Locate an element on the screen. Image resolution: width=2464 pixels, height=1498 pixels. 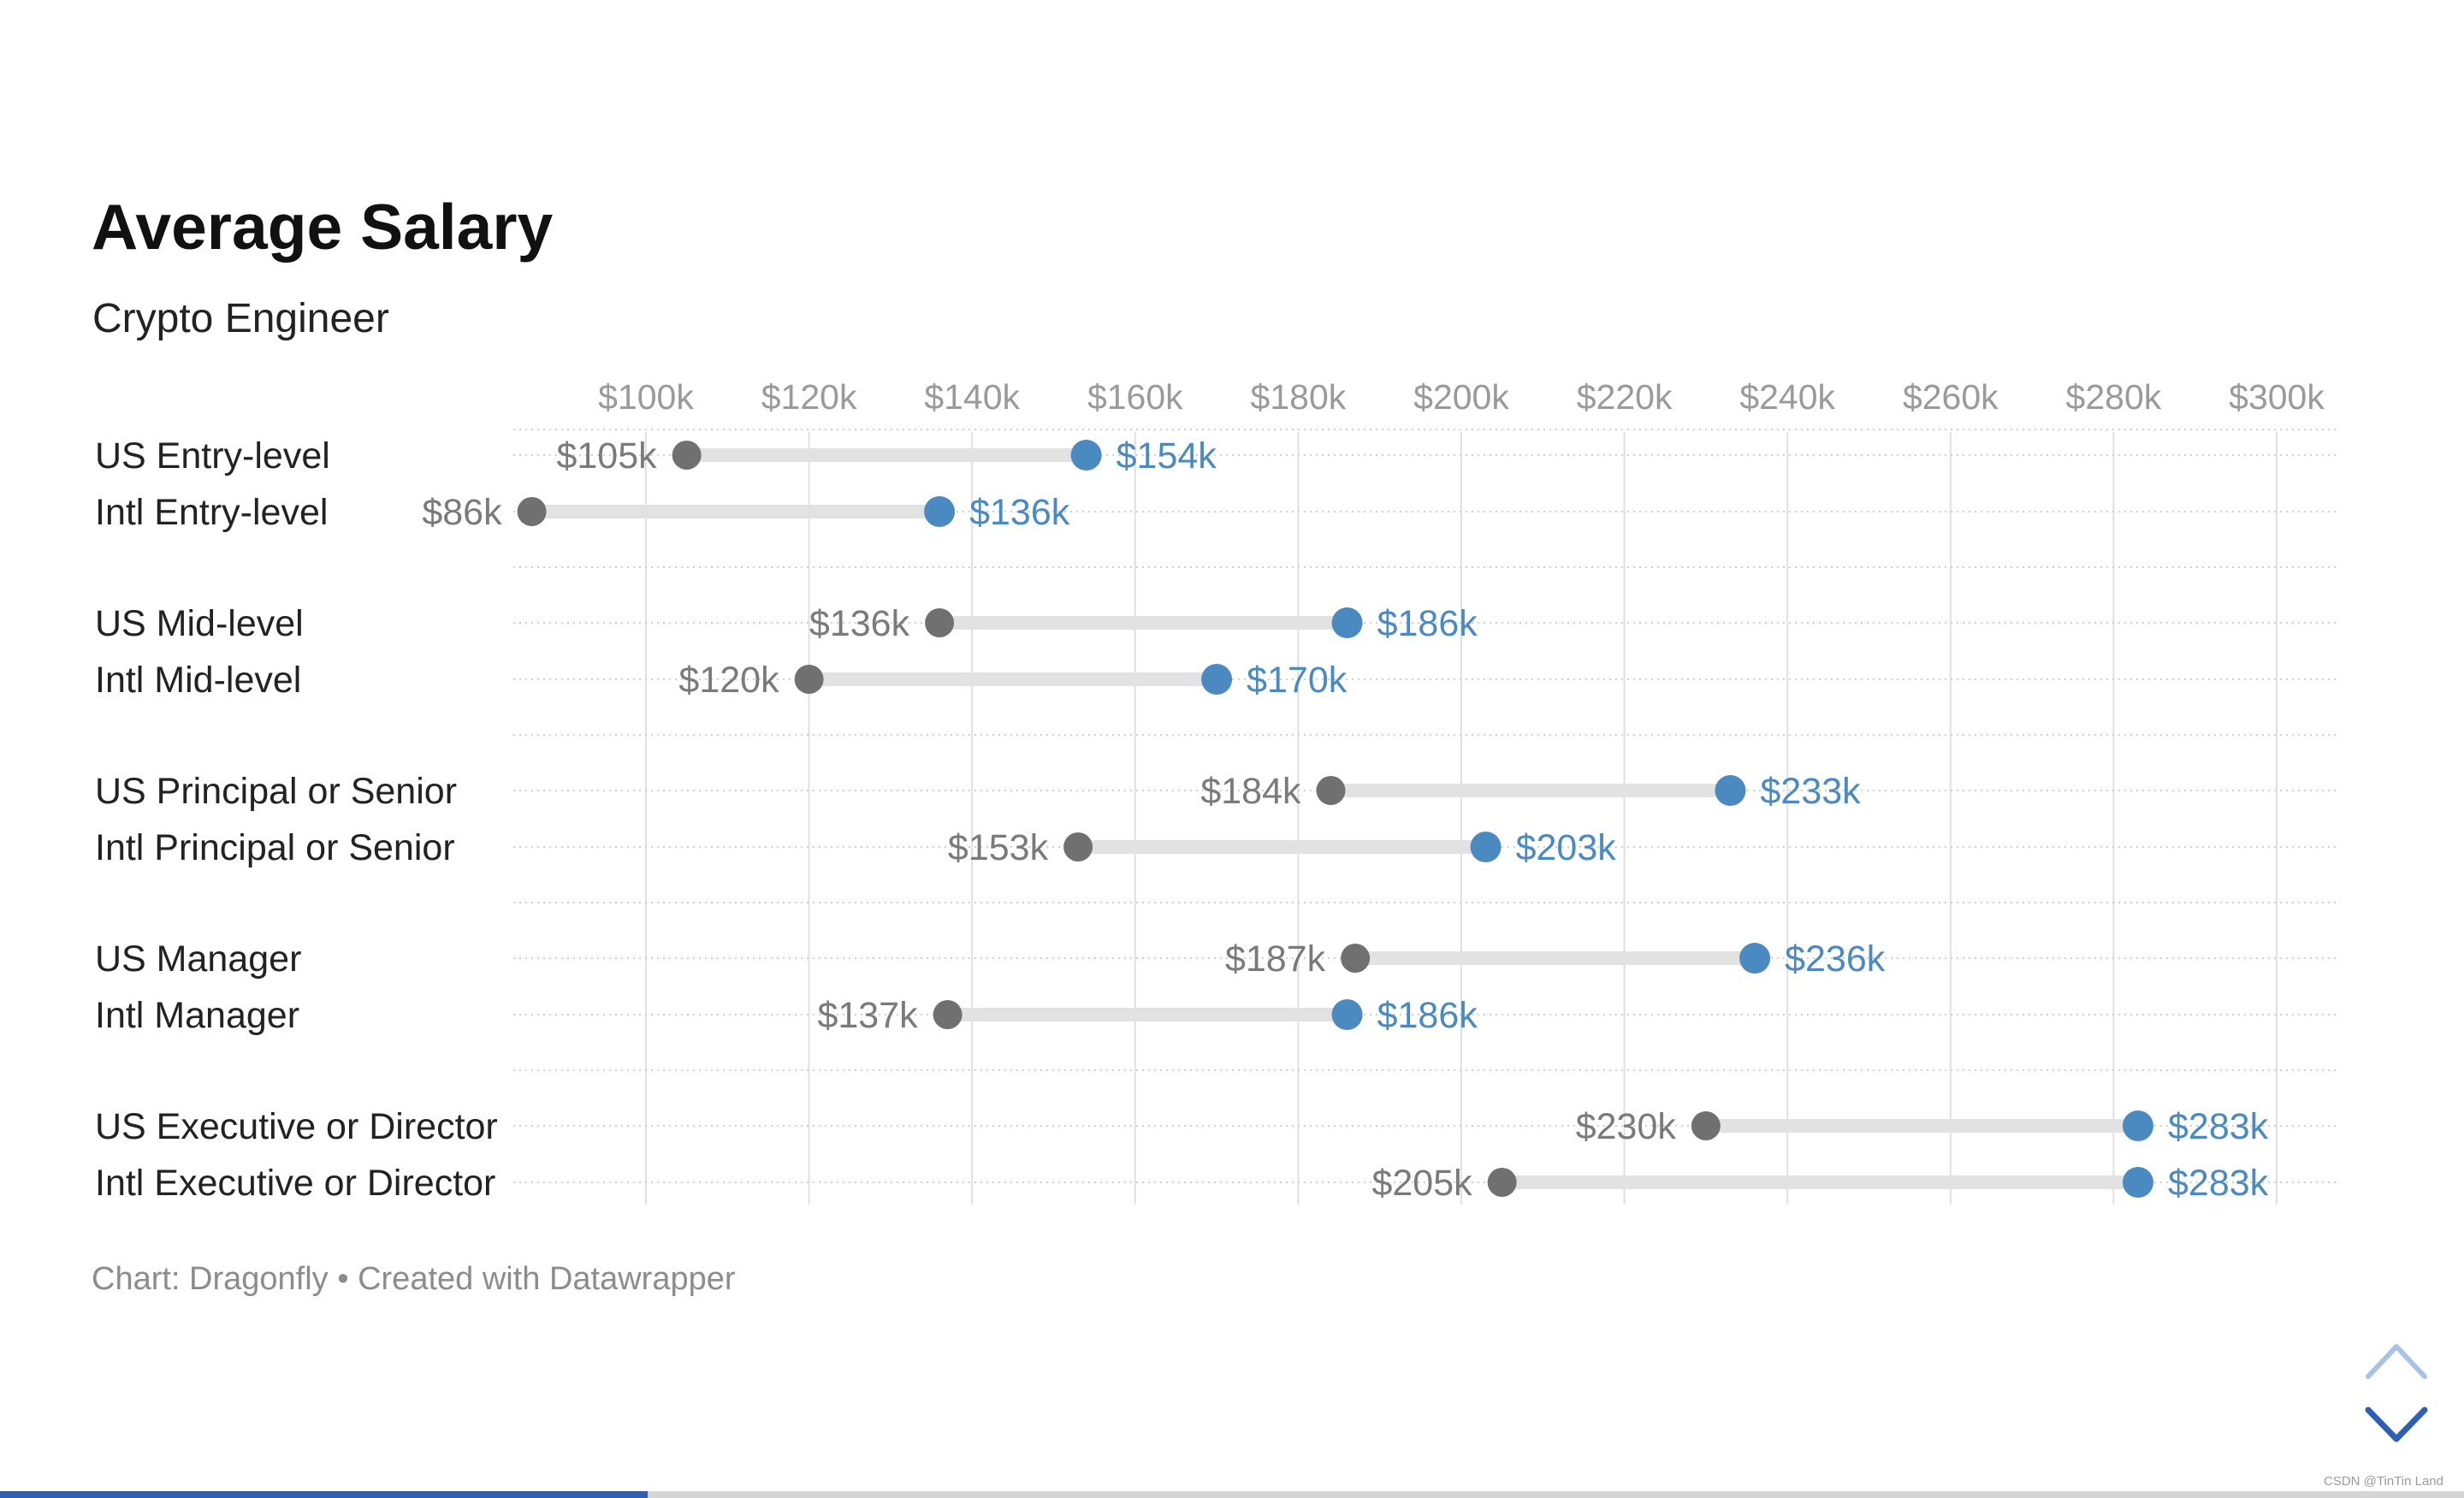
row-label: Intl Mid-level is located at coordinates (198, 681).